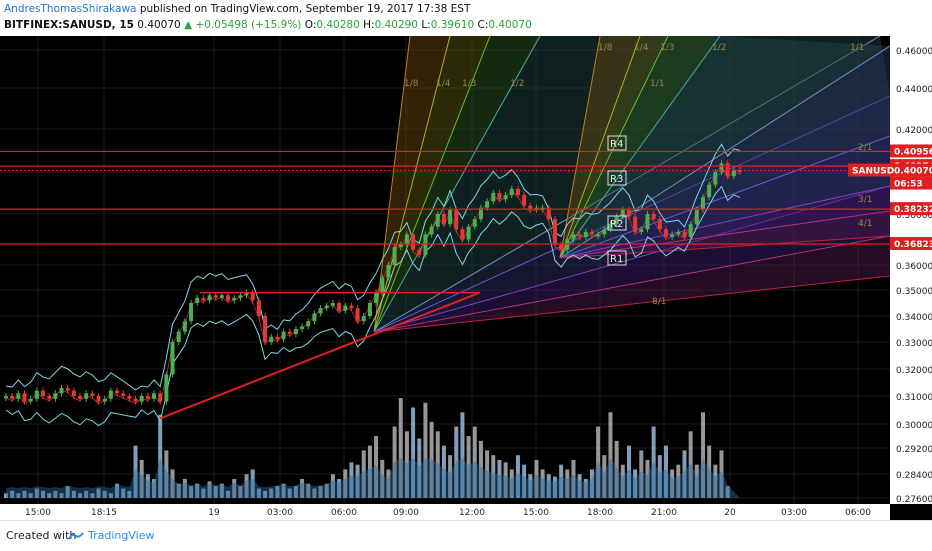 The image size is (932, 551). What do you see at coordinates (914, 344) in the screenshot?
I see `y-tick-label: 0.33000` at bounding box center [914, 344].